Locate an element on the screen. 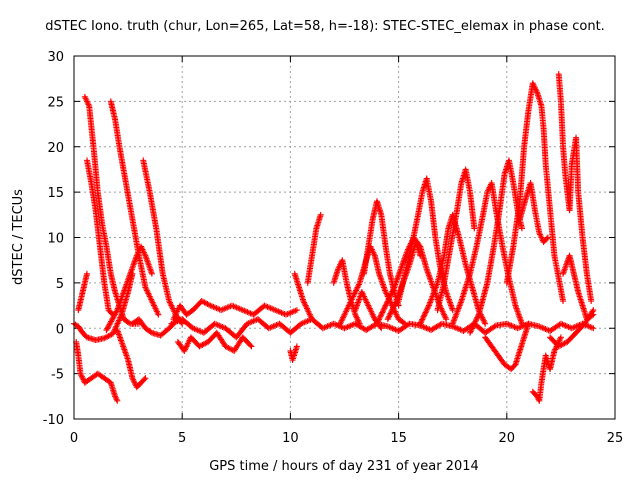 This screenshot has width=640, height=480. y-tick-label: 25 is located at coordinates (55, 102).